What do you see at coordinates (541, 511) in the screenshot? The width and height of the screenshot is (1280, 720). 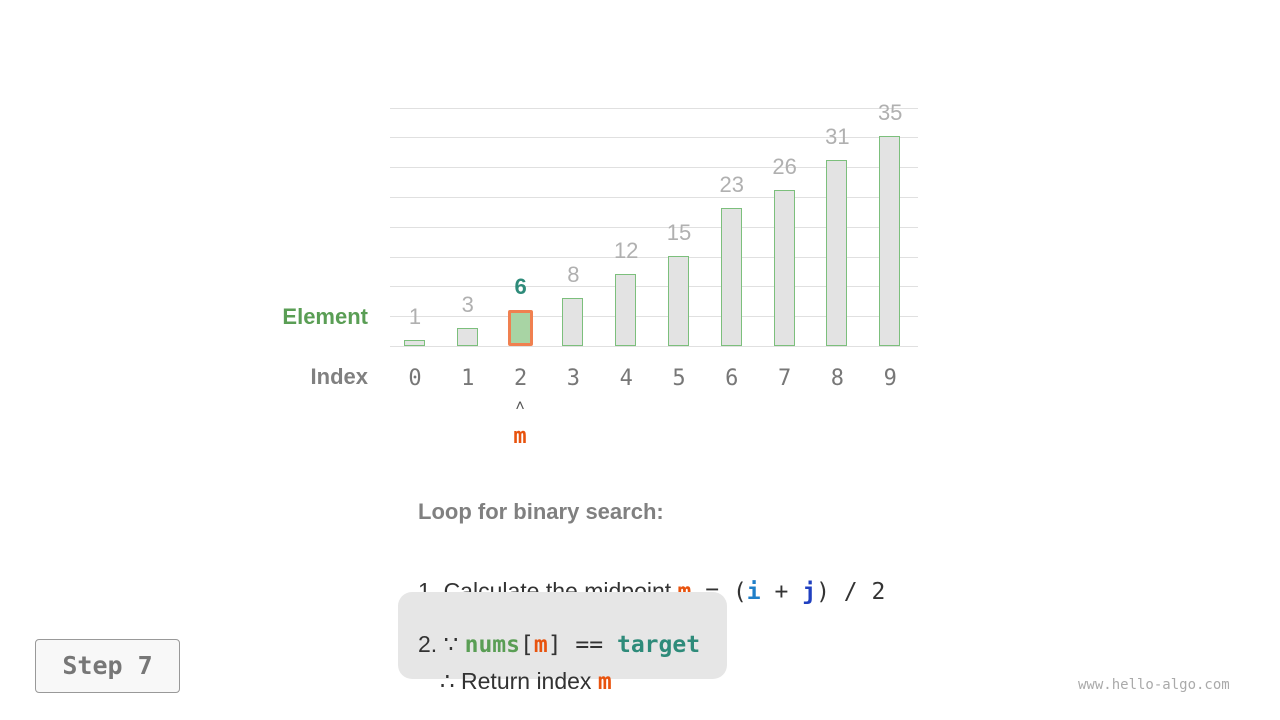 I see `steps-title: Loop for binary search:` at bounding box center [541, 511].